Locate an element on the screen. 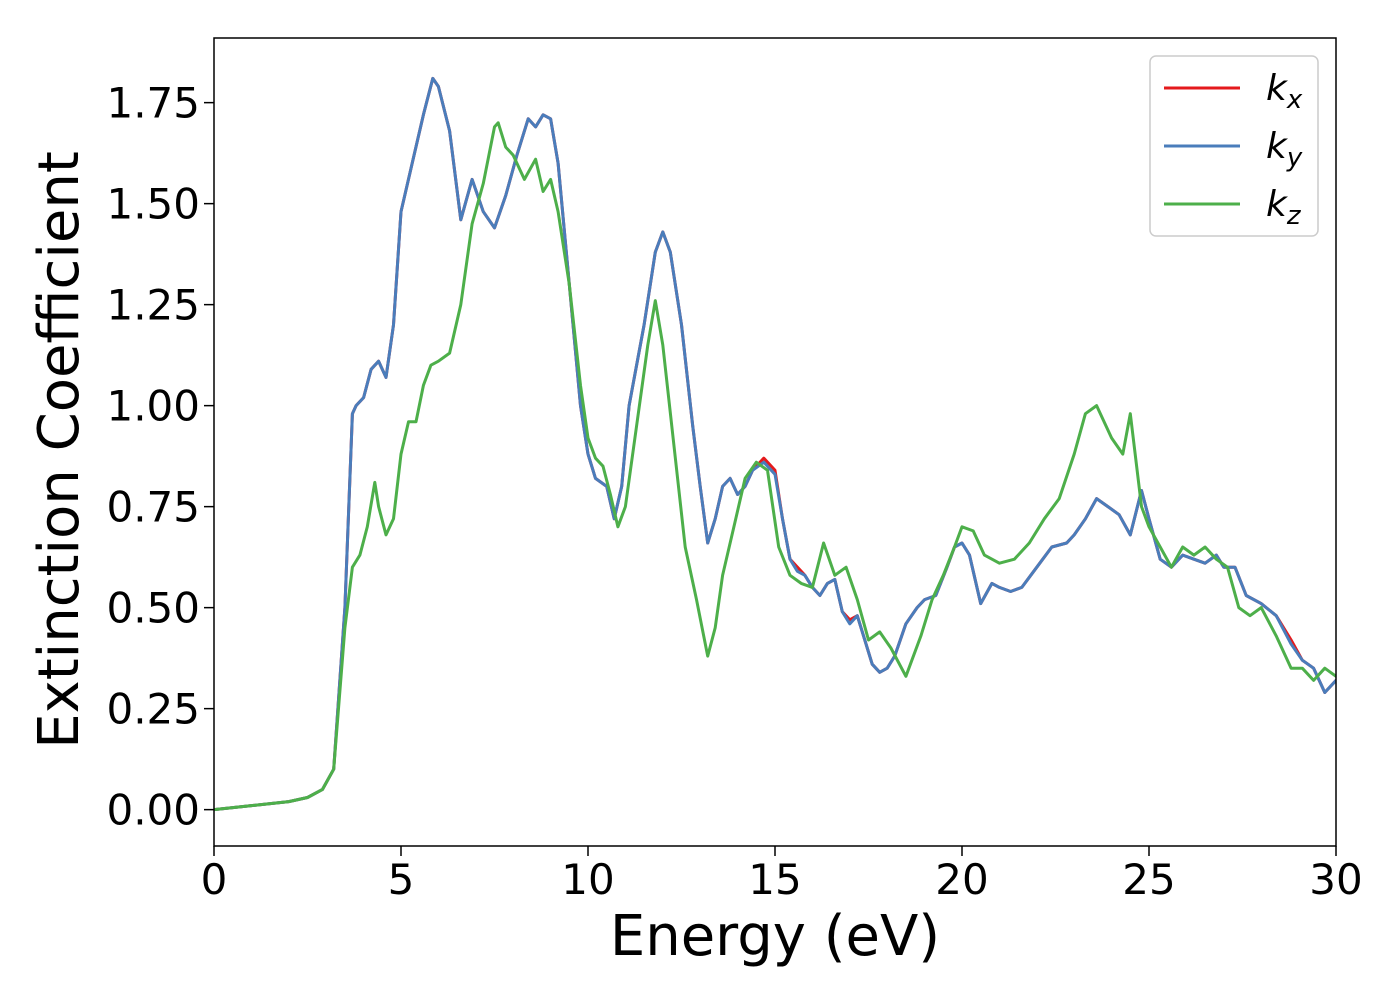 The width and height of the screenshot is (1400, 1000). y-tick-label: 0.50 is located at coordinates (153, 608).